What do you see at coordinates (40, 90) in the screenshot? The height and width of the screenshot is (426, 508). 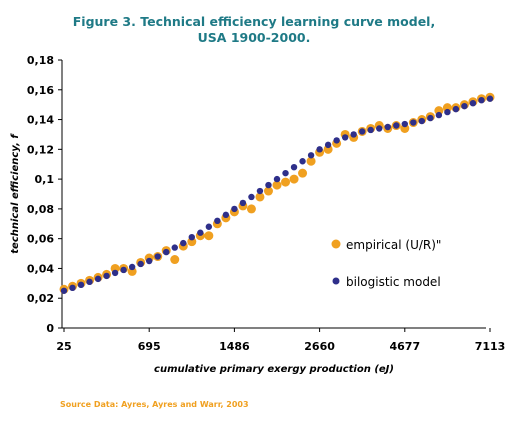 I see `y-tick-label: 0,16` at bounding box center [40, 90].